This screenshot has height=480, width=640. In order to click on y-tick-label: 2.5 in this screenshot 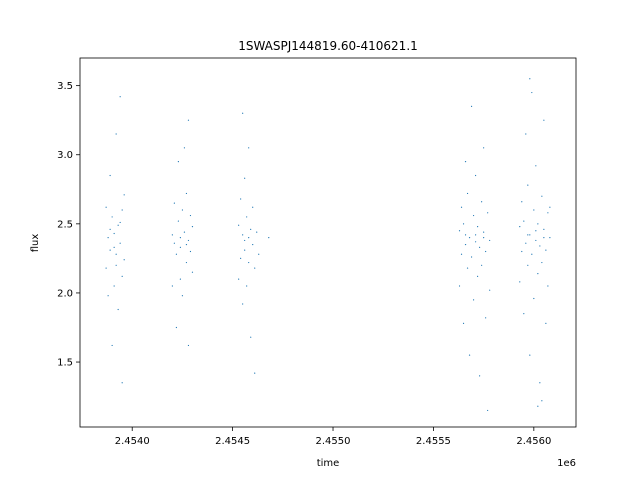, I will do `click(65, 224)`.